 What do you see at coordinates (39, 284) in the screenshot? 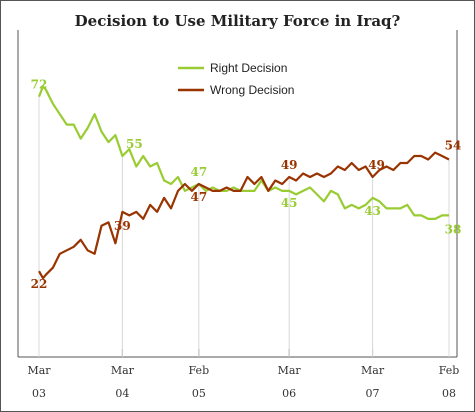
I see `data-label-wrong-decision: 22` at bounding box center [39, 284].